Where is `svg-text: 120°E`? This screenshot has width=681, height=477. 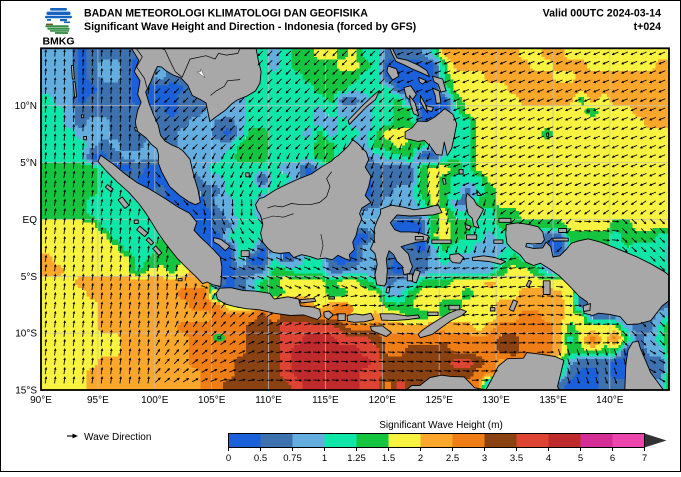
svg-text: 120°E is located at coordinates (383, 400).